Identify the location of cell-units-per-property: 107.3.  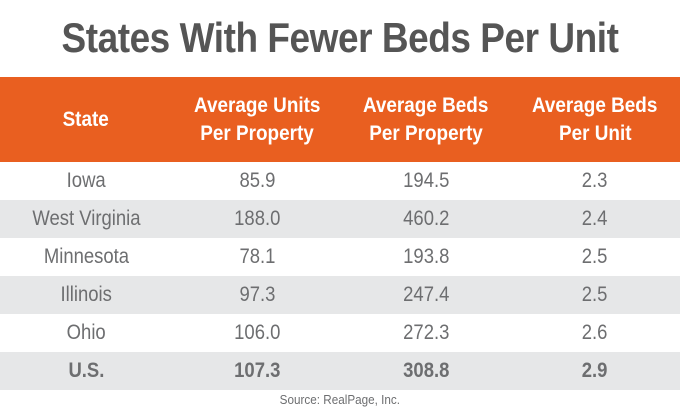
(257, 371).